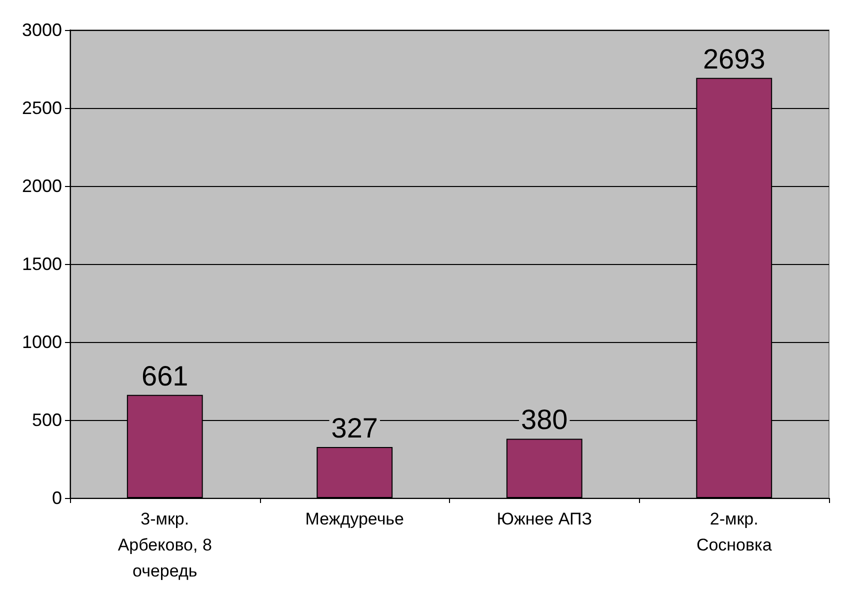  I want to click on data-label: 2693, so click(734, 58).